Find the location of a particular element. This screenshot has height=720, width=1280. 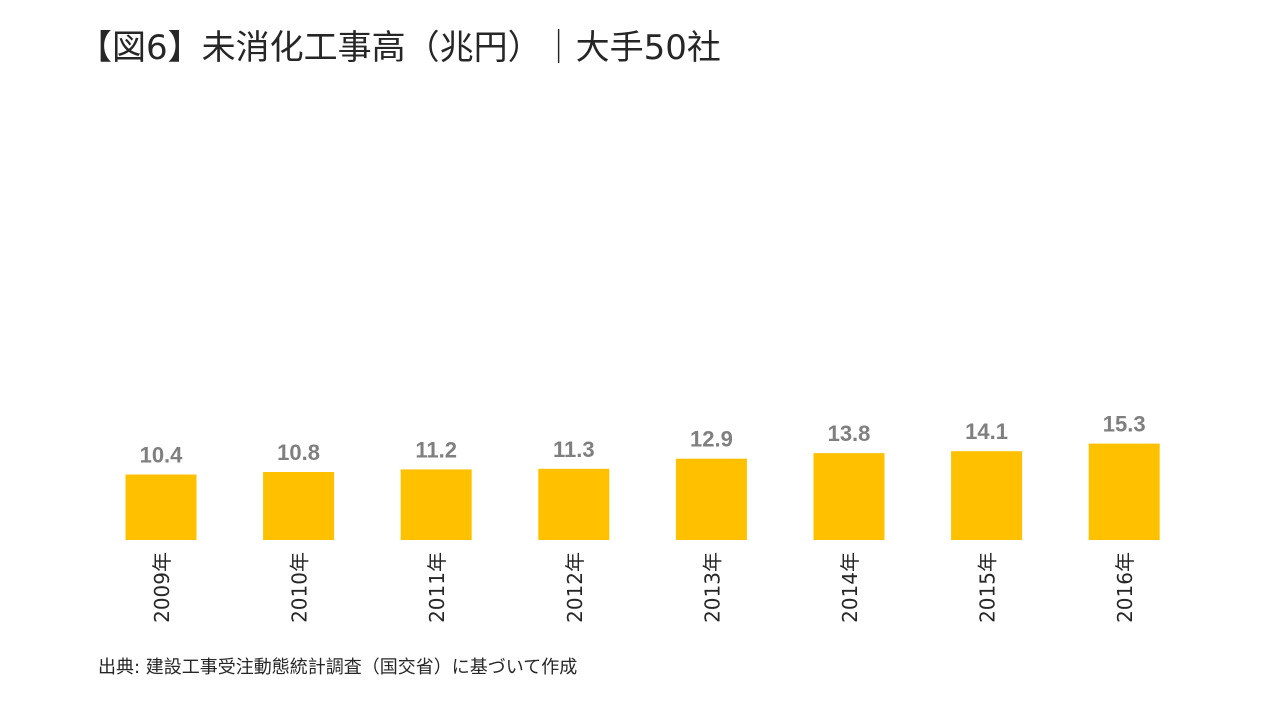

bar-2012年 is located at coordinates (574, 504).